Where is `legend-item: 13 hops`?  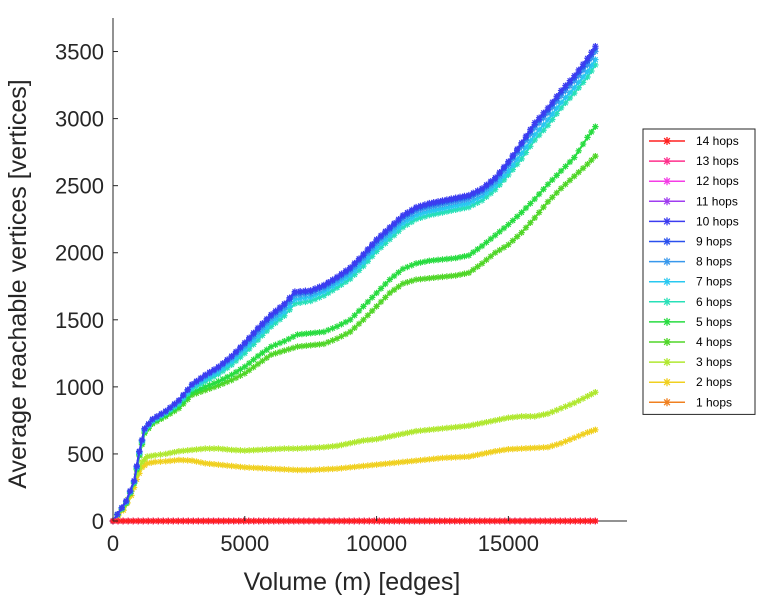 legend-item: 13 hops is located at coordinates (694, 161).